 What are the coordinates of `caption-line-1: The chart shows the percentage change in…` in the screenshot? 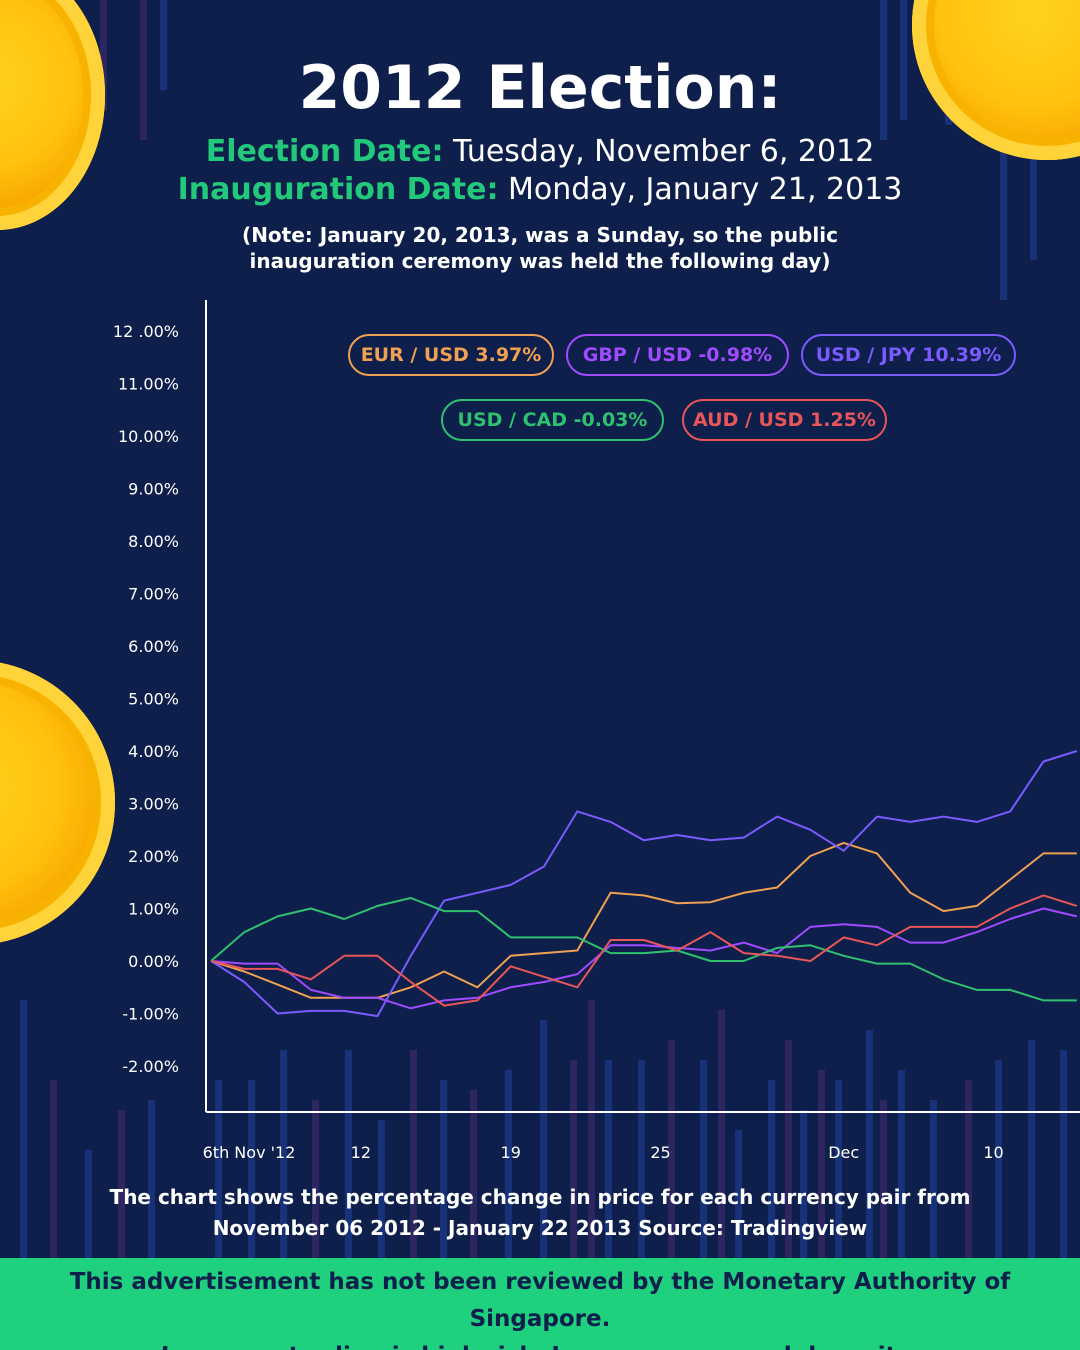 It's located at (540, 1197).